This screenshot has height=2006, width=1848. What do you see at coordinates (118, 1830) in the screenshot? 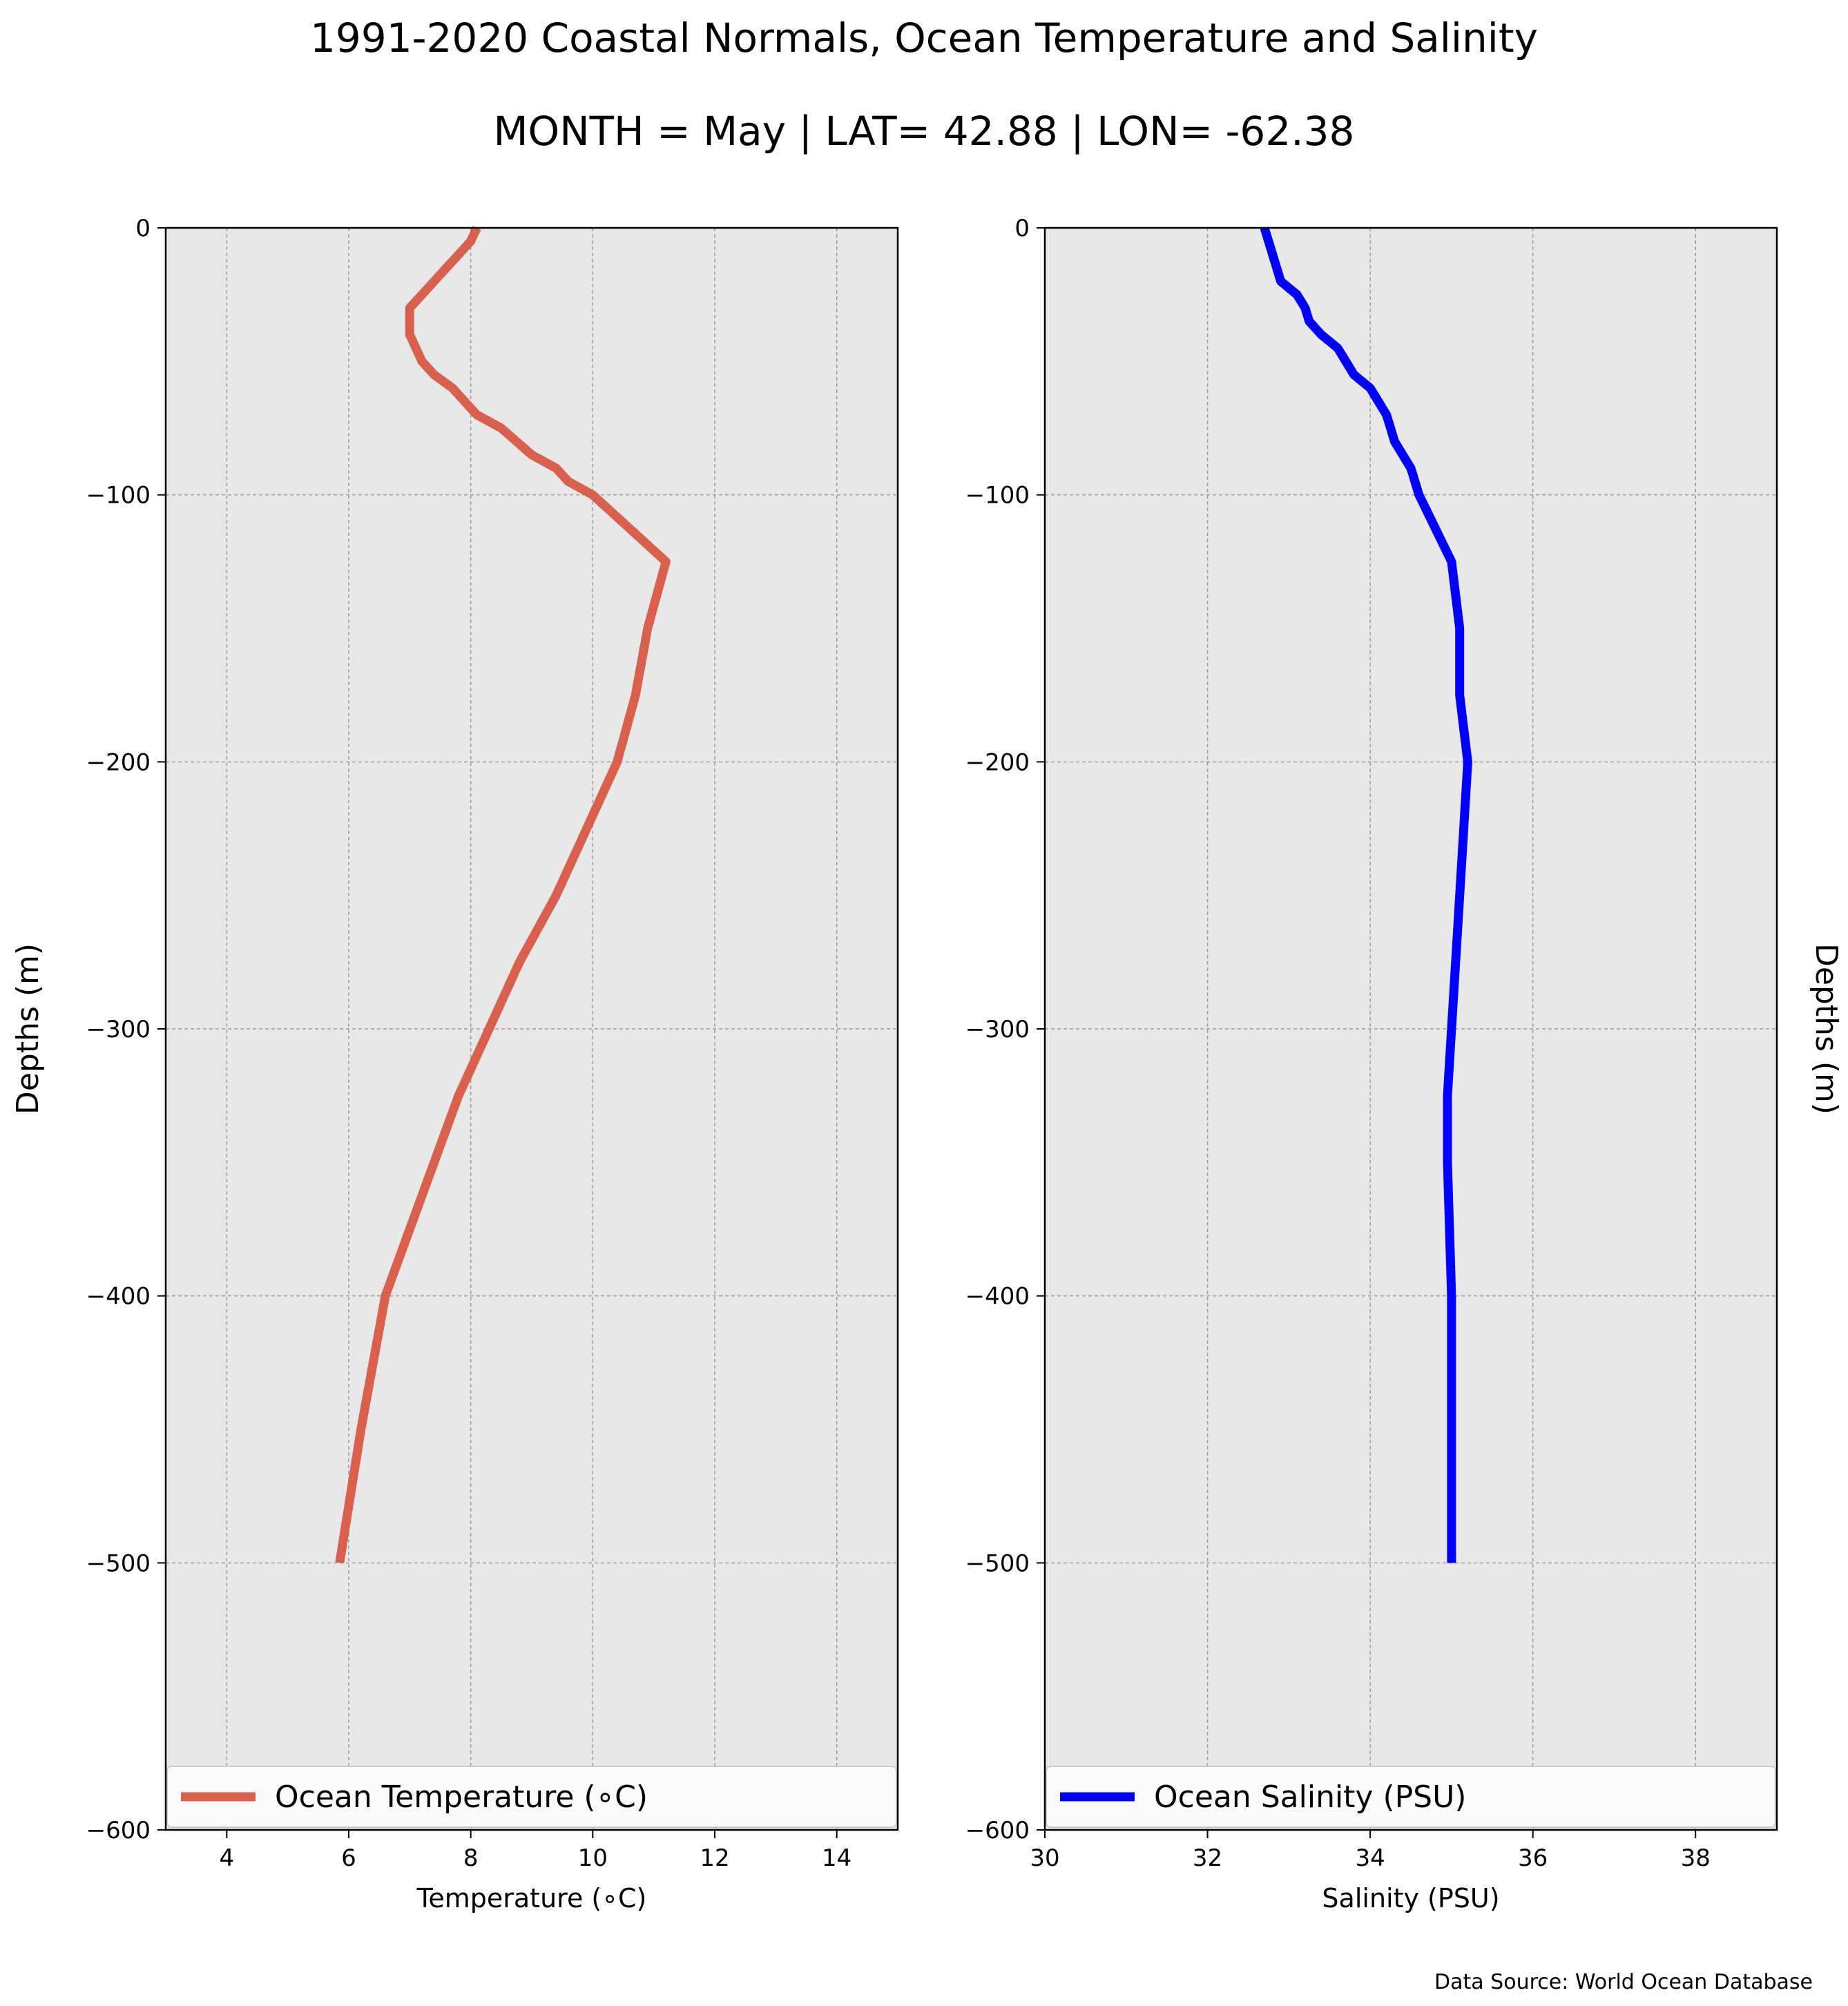
I see `temperature-ytick-label: −600` at bounding box center [118, 1830].